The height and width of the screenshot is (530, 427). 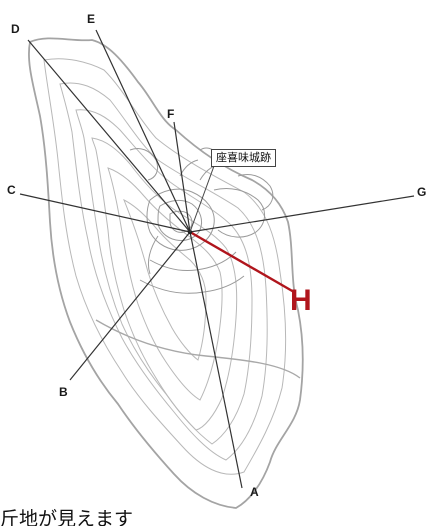 What do you see at coordinates (243, 158) in the screenshot?
I see `castle-ruins-label: 座喜味城跡` at bounding box center [243, 158].